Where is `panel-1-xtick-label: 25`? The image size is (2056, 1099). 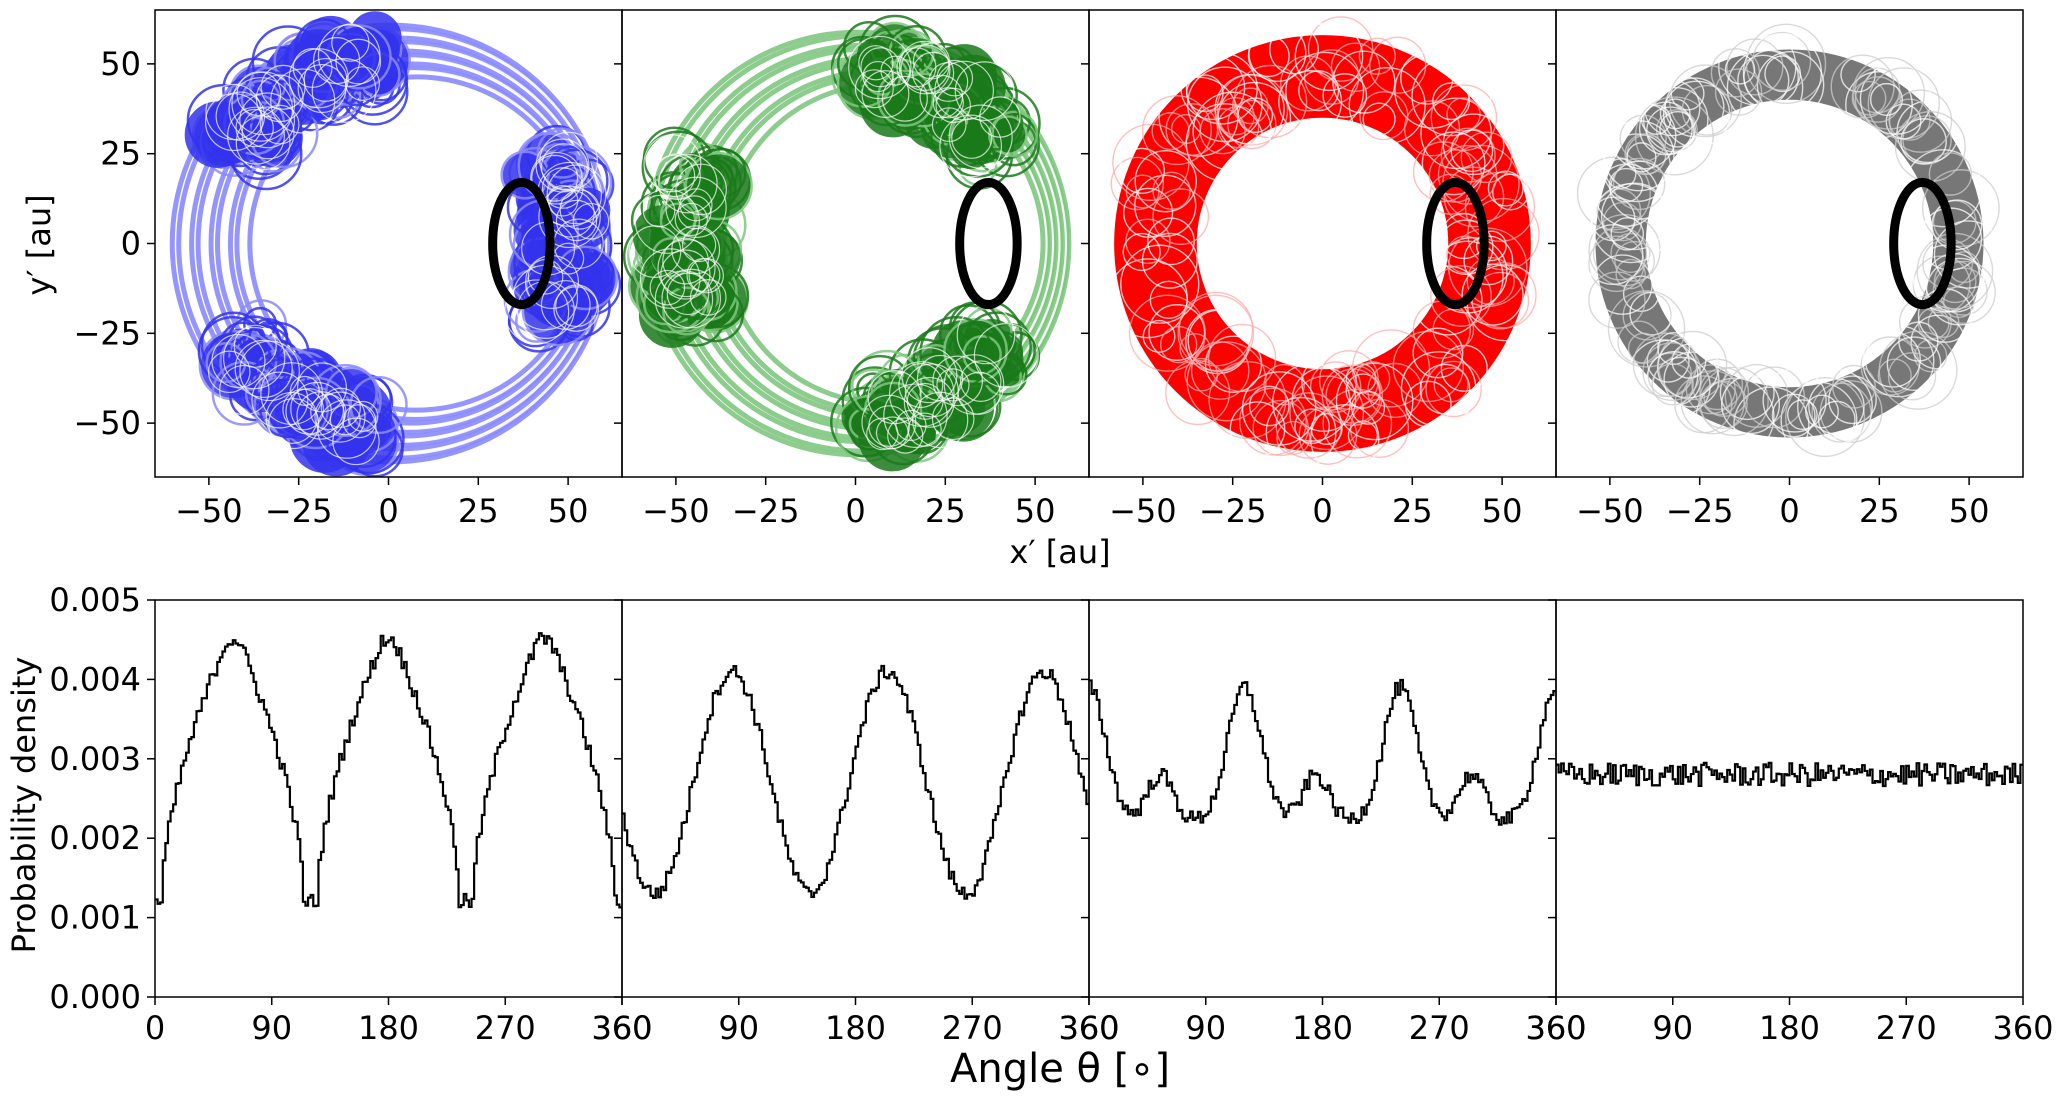 panel-1-xtick-label: 25 is located at coordinates (478, 511).